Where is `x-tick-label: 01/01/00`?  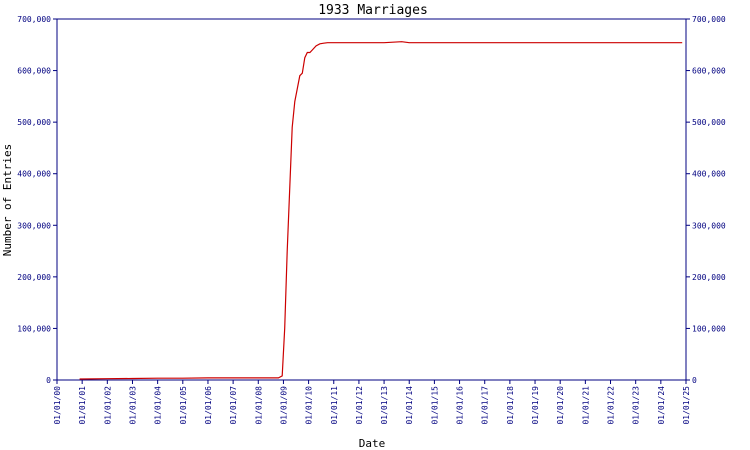 x-tick-label: 01/01/00 is located at coordinates (57, 405).